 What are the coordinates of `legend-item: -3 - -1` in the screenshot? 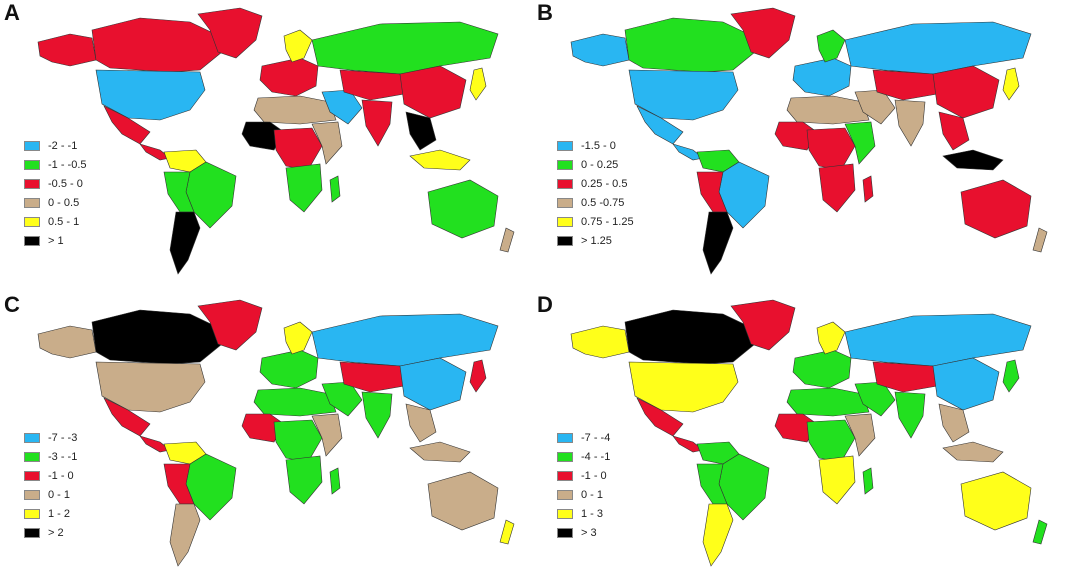 It's located at (50, 456).